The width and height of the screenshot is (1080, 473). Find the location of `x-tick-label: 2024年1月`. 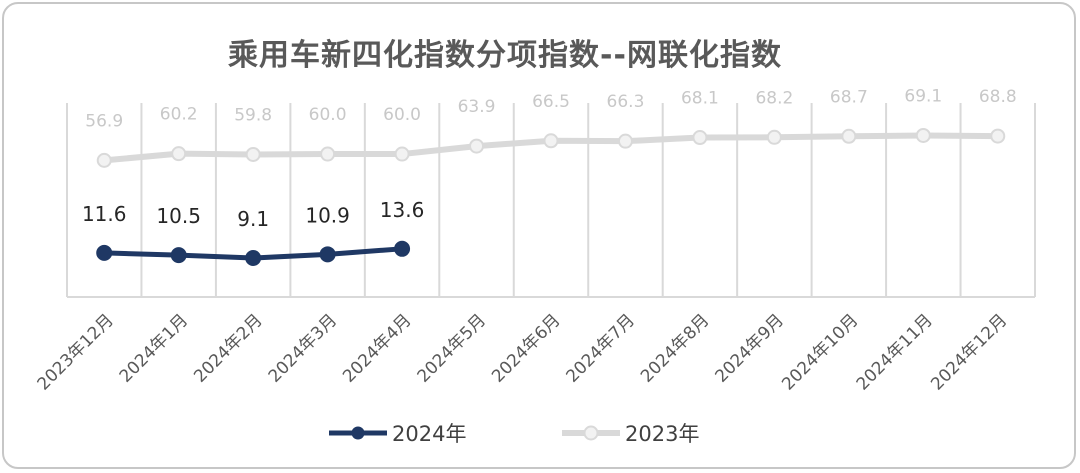

x-tick-label: 2024年1月 is located at coordinates (154, 348).